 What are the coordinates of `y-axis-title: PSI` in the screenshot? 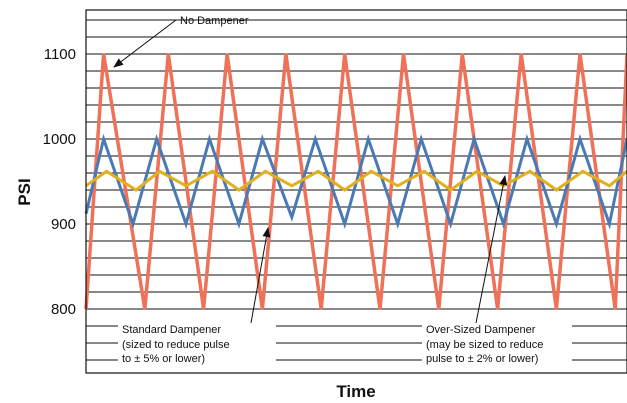 It's located at (24, 191).